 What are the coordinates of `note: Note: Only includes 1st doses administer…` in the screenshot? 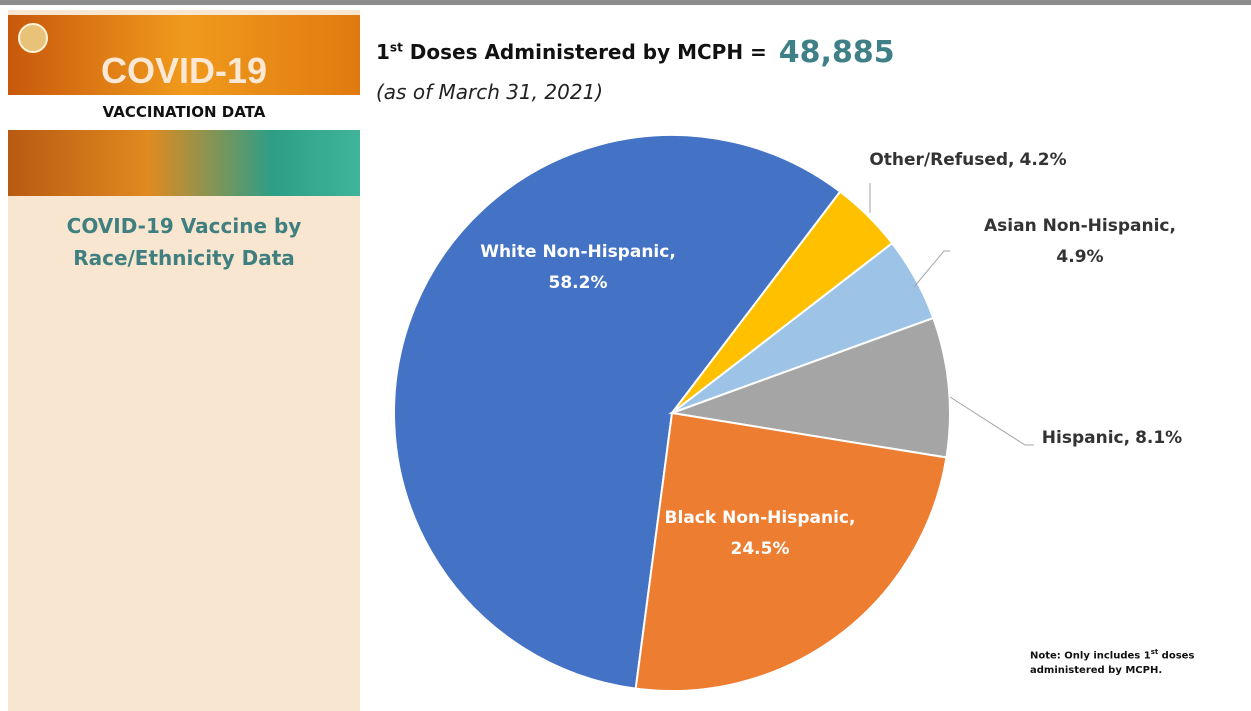 It's located at (1130, 661).